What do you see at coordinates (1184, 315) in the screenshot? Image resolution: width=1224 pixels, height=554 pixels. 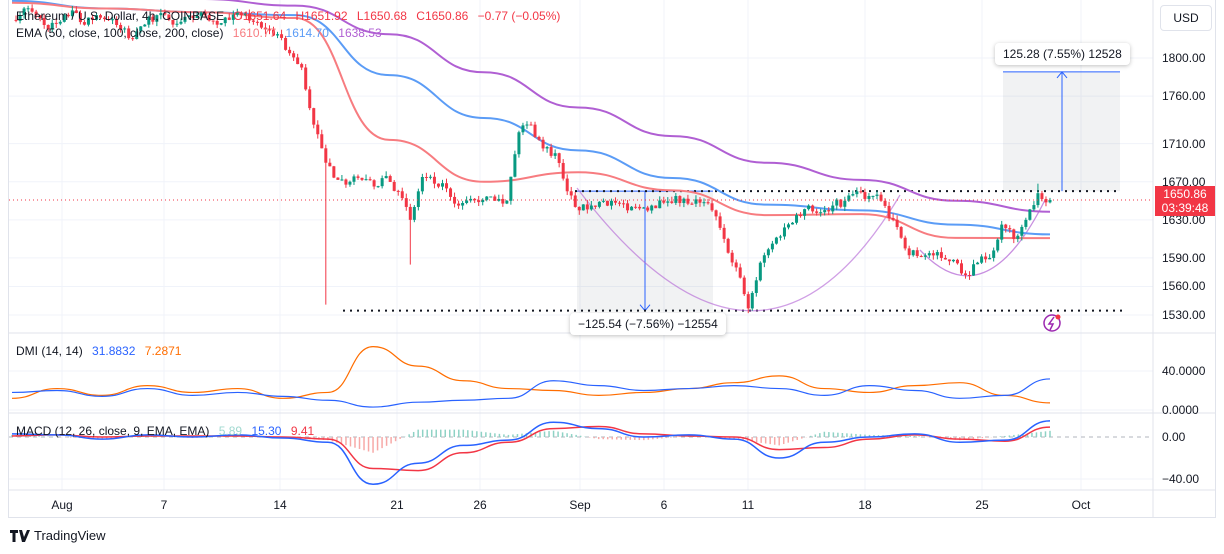 I see `price-label: 1530.00` at bounding box center [1184, 315].